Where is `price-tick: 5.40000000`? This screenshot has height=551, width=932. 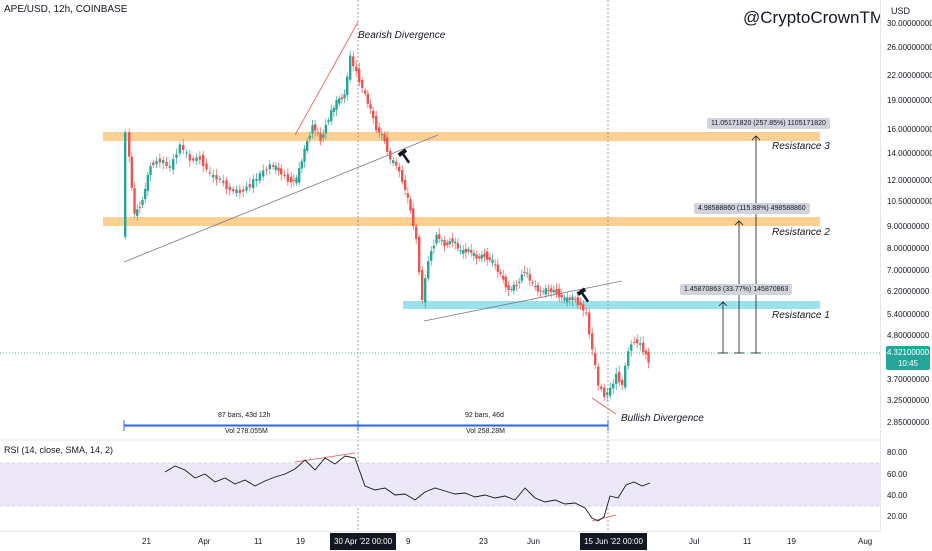 price-tick: 5.40000000 is located at coordinates (908, 314).